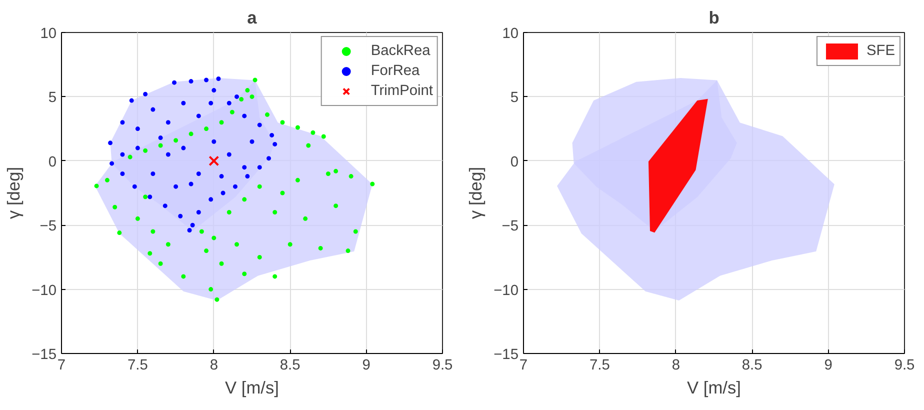 This screenshot has width=924, height=410. Describe the element at coordinates (61, 366) in the screenshot. I see `x-tick-label: 7` at that location.